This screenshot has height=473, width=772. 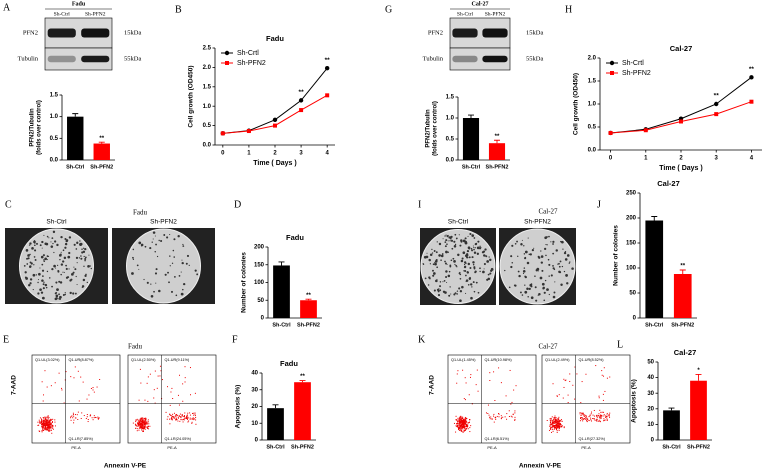 I want to click on flow-axis-label: PE-A, so click(x=76, y=447).